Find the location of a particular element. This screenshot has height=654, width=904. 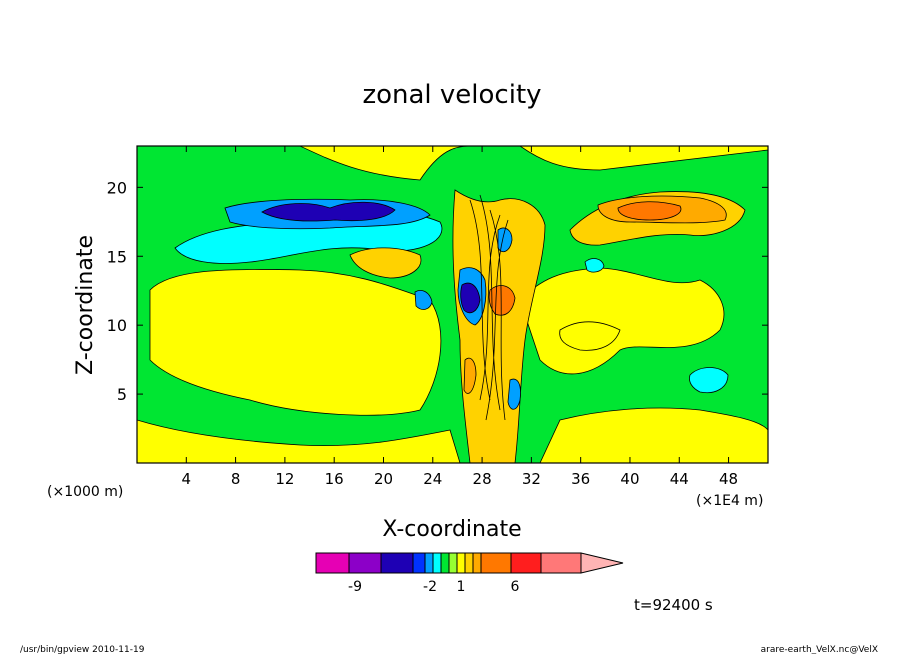

x-tick-label: 32 is located at coordinates (531, 479).